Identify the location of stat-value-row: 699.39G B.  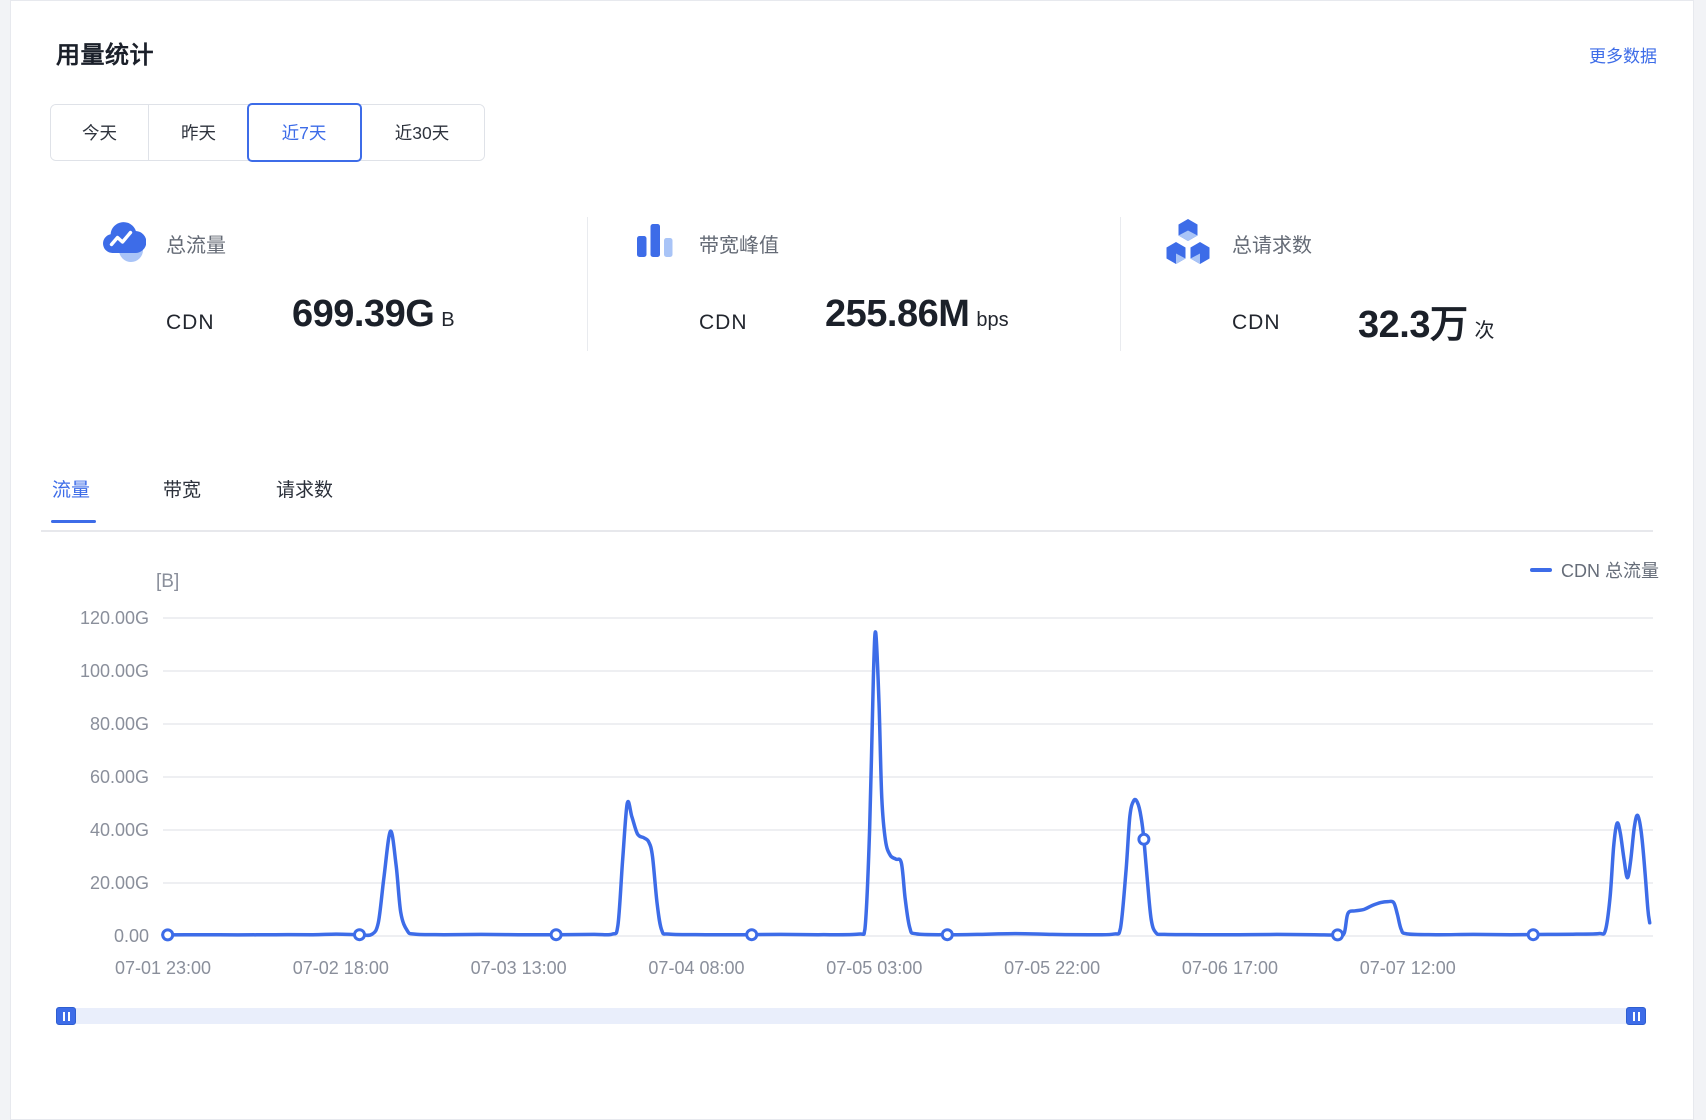
(373, 314).